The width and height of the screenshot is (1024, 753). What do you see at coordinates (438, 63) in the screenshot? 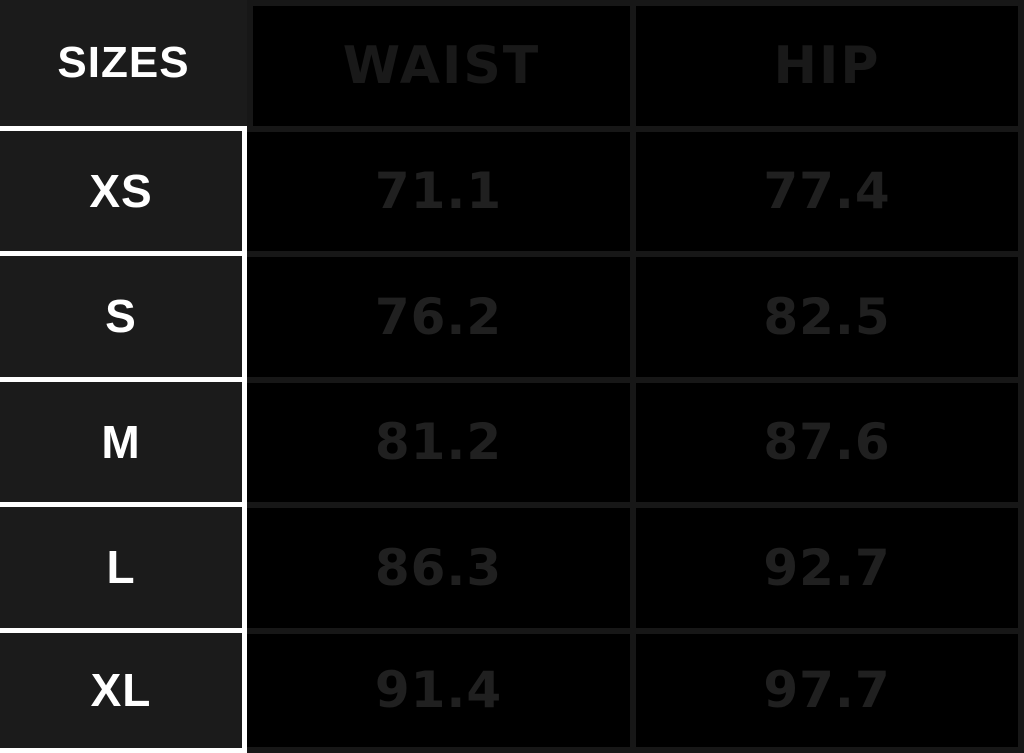
I see `header-cell-waist: WAIST` at bounding box center [438, 63].